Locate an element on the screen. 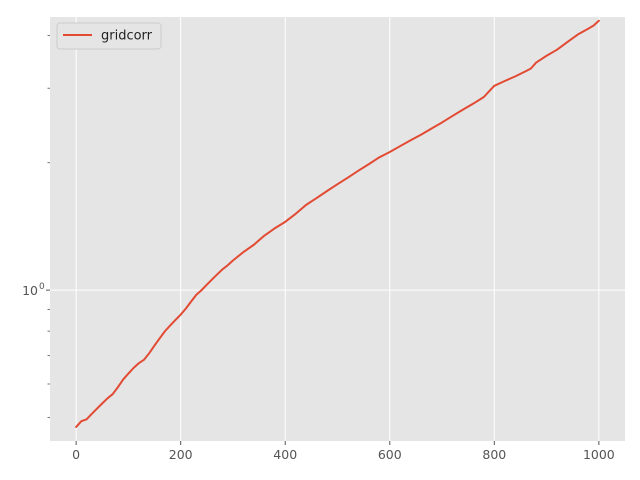 This screenshot has height=480, width=640. legend-label-gridcorr: gridcorr is located at coordinates (127, 36).